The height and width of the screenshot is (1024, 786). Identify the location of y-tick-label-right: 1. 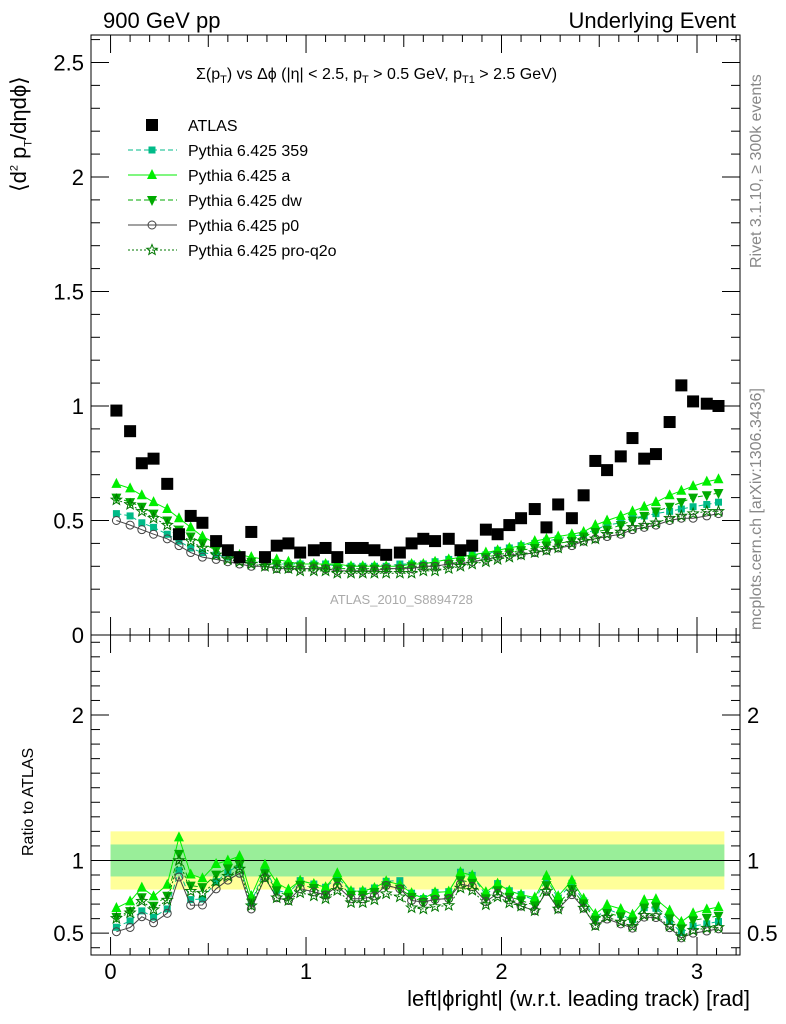
(753, 860).